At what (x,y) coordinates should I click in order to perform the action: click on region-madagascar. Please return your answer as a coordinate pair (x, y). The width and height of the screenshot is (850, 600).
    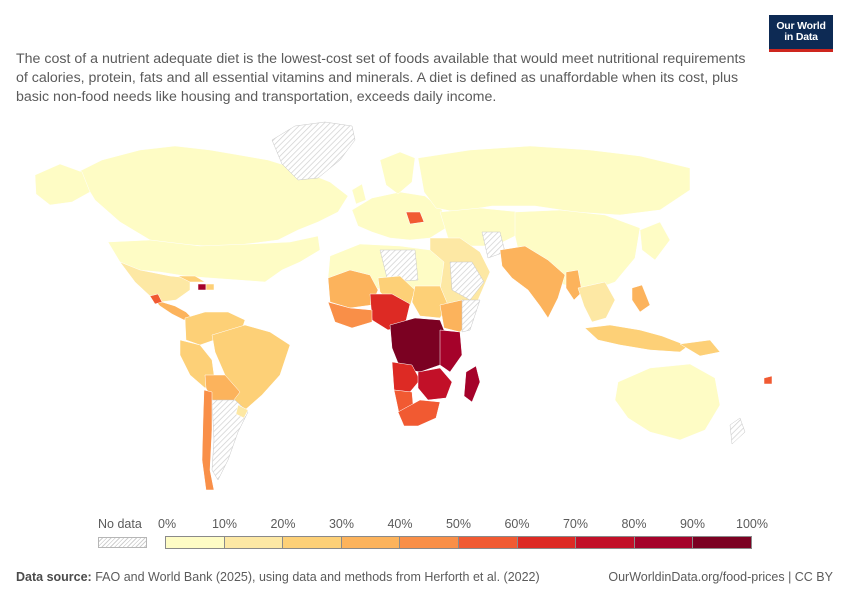
    Looking at the image, I should click on (472, 384).